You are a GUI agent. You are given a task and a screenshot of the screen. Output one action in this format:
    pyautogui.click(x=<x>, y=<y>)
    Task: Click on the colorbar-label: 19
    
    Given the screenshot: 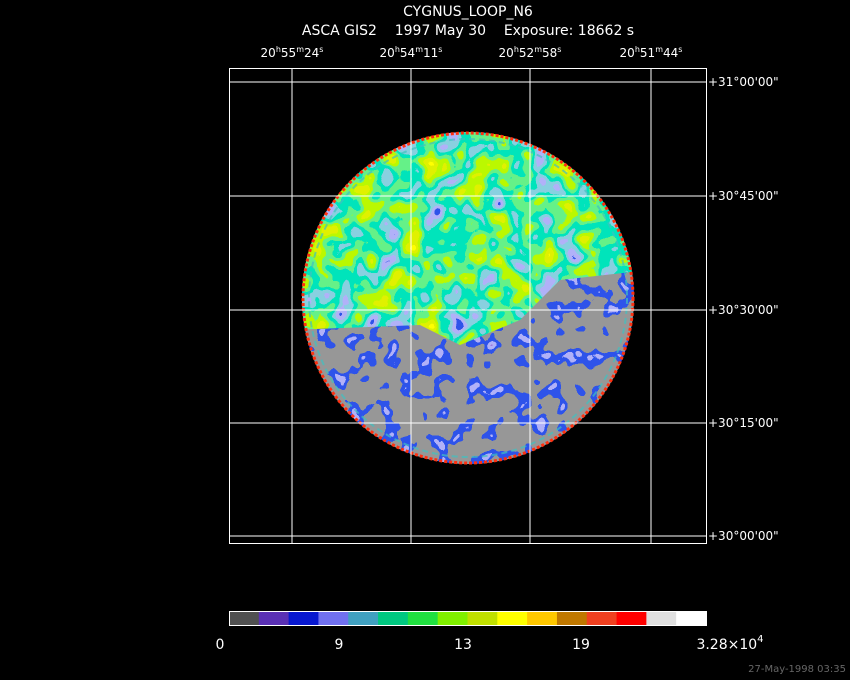 What is the action you would take?
    pyautogui.click(x=581, y=645)
    